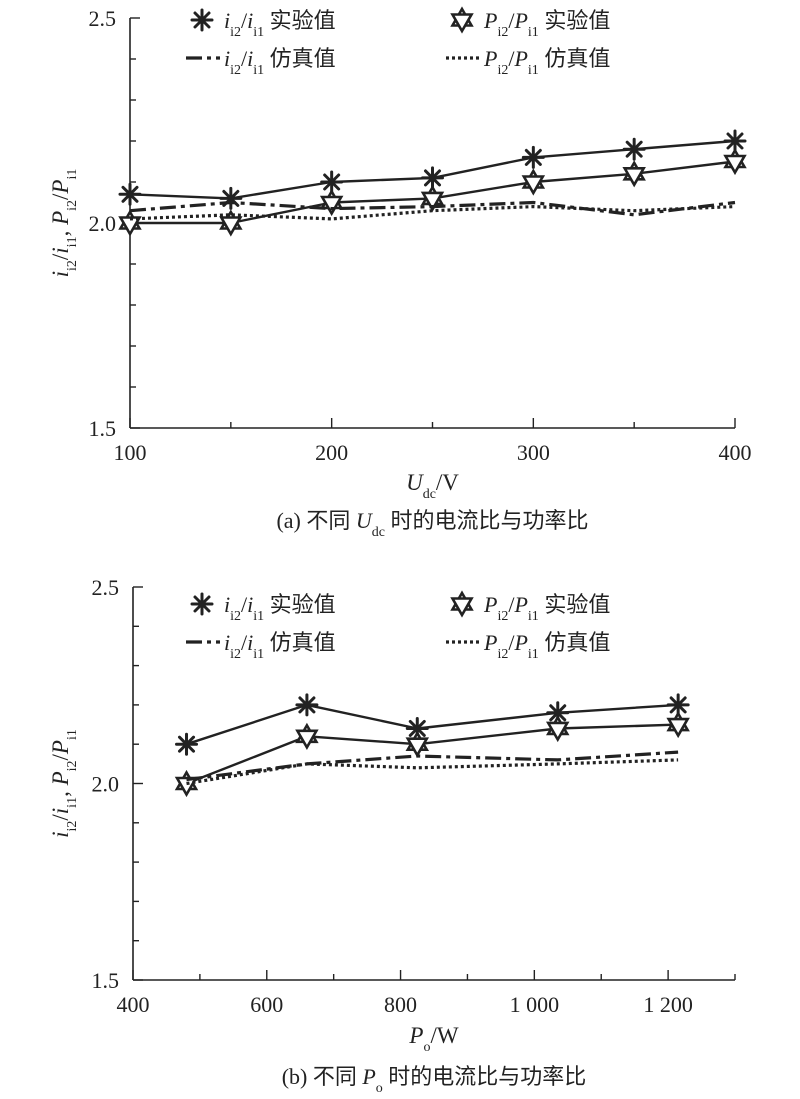 This screenshot has height=1099, width=800. Describe the element at coordinates (432, 486) in the screenshot. I see `x-axis-title: Udc/V` at that location.